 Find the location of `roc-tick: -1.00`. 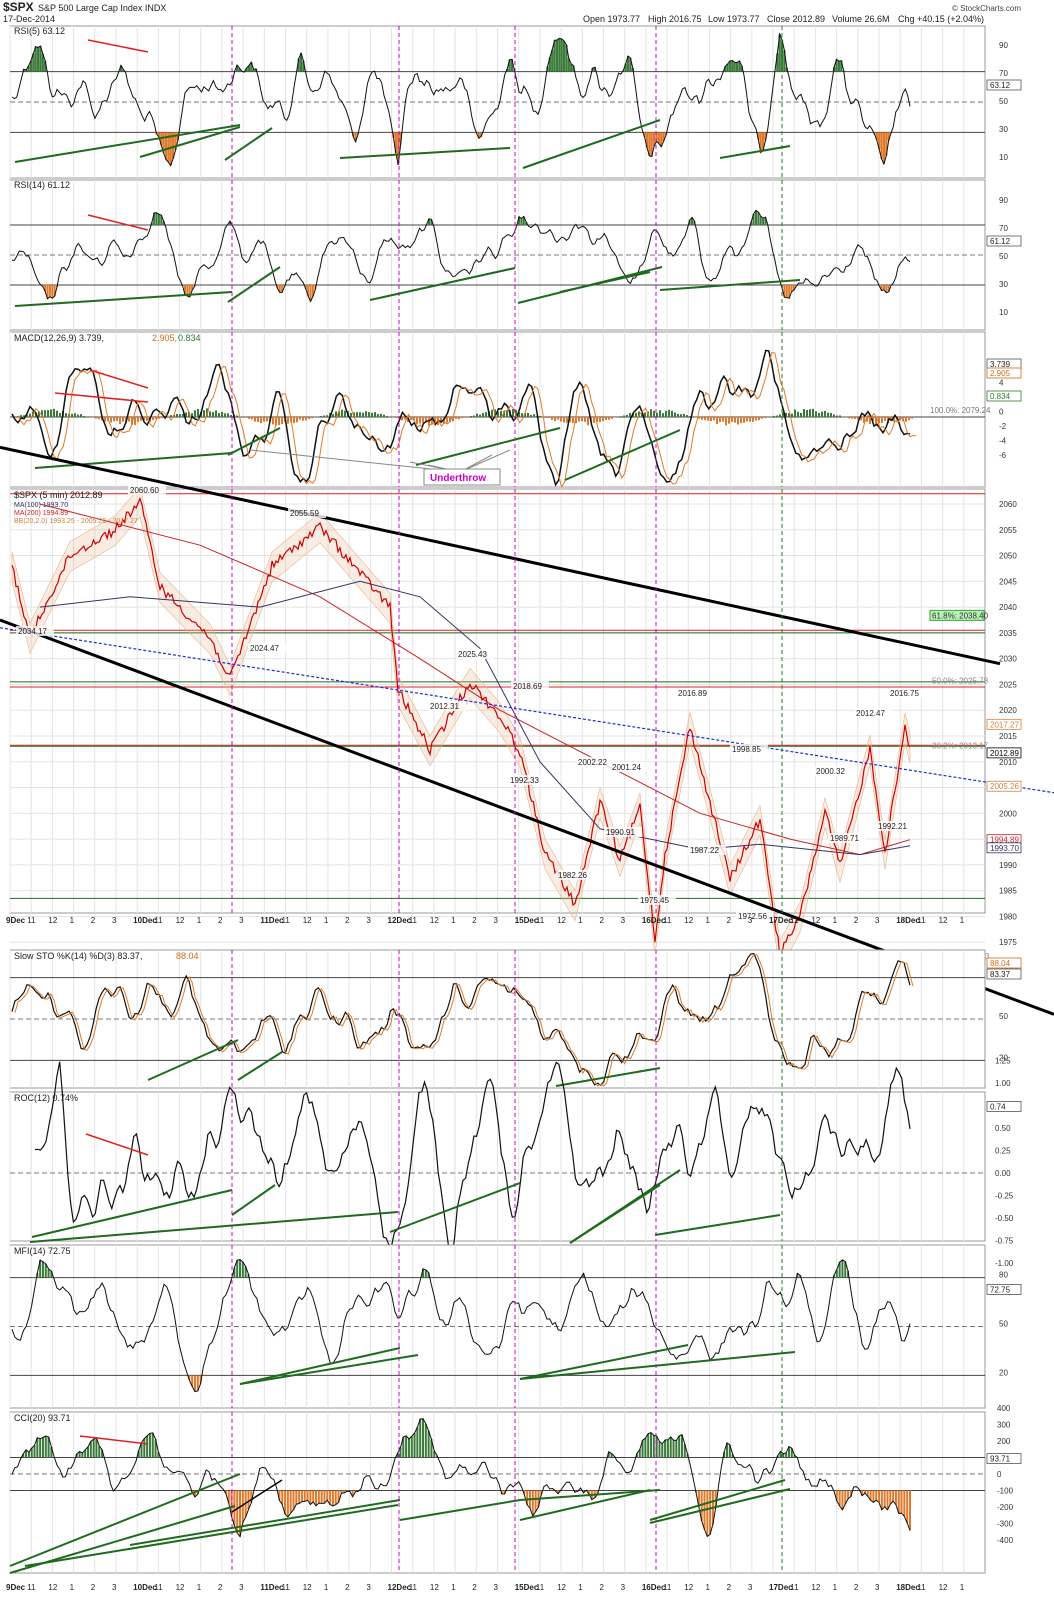

roc-tick: -1.00 is located at coordinates (1004, 1263).